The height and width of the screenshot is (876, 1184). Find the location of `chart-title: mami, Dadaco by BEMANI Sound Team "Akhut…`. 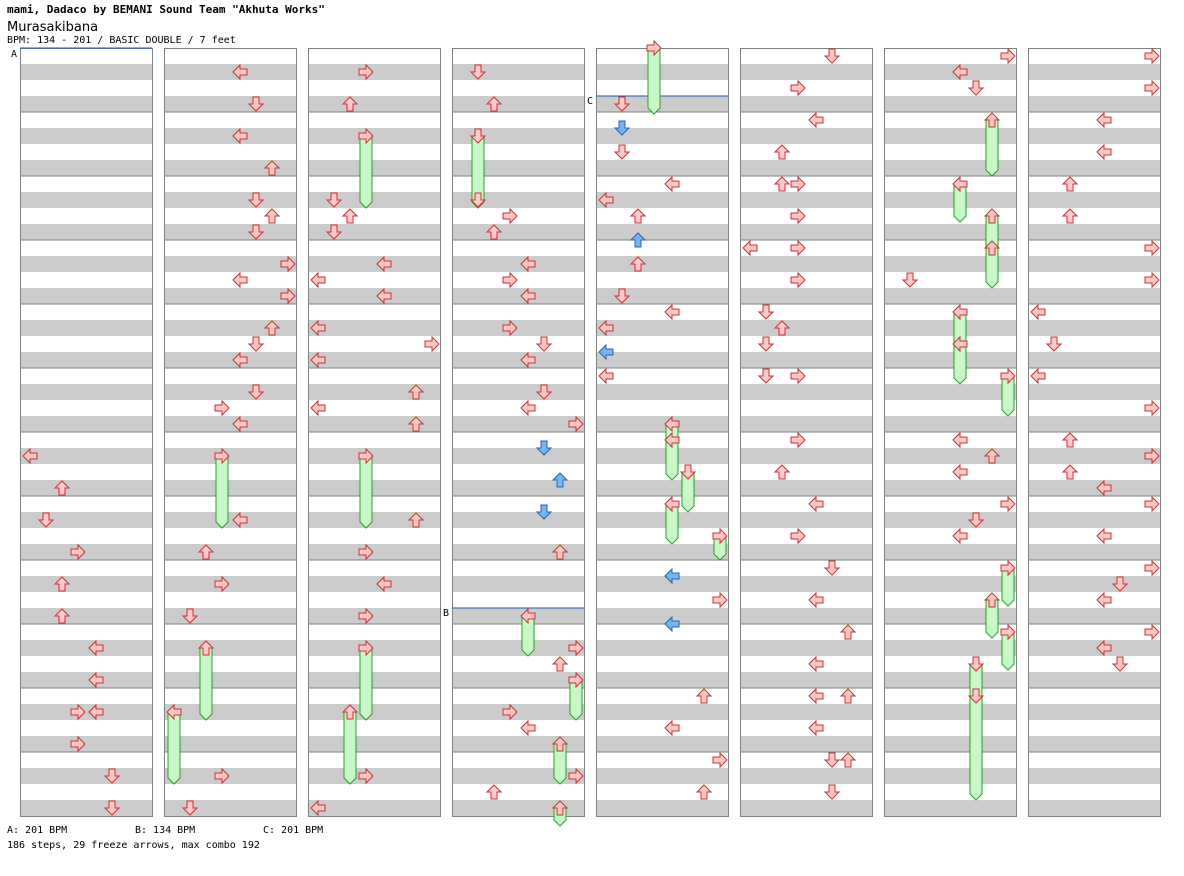

chart-title: mami, Dadaco by BEMANI Sound Team "Akhut… is located at coordinates (166, 9).